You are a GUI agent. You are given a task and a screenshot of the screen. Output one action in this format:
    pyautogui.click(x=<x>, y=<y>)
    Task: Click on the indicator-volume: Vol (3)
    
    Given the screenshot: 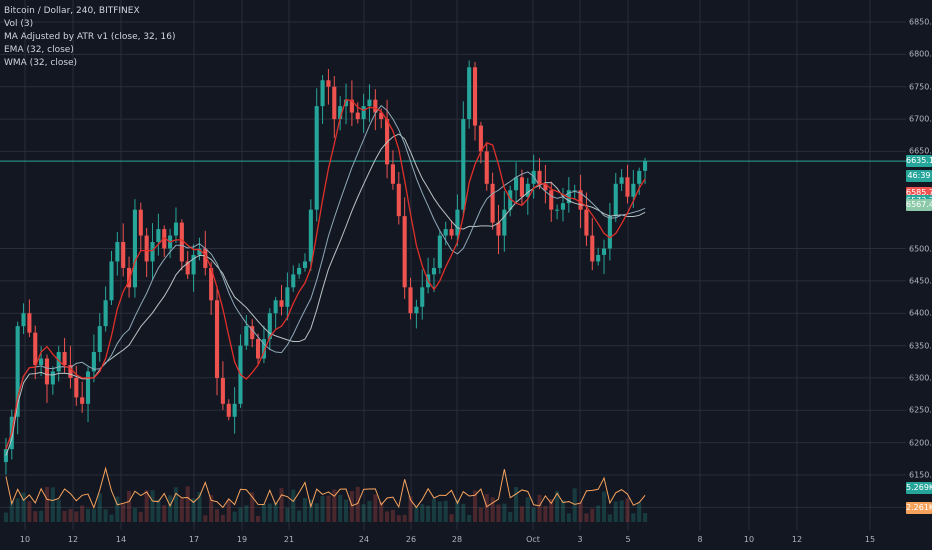 What is the action you would take?
    pyautogui.click(x=19, y=24)
    